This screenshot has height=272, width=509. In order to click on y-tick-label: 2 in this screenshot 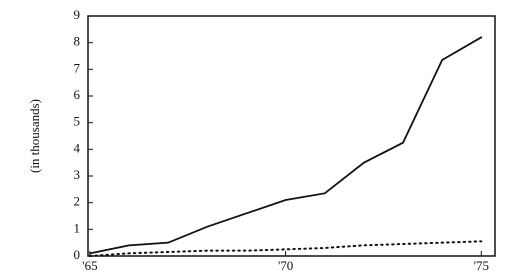, I will do `click(77, 201)`.